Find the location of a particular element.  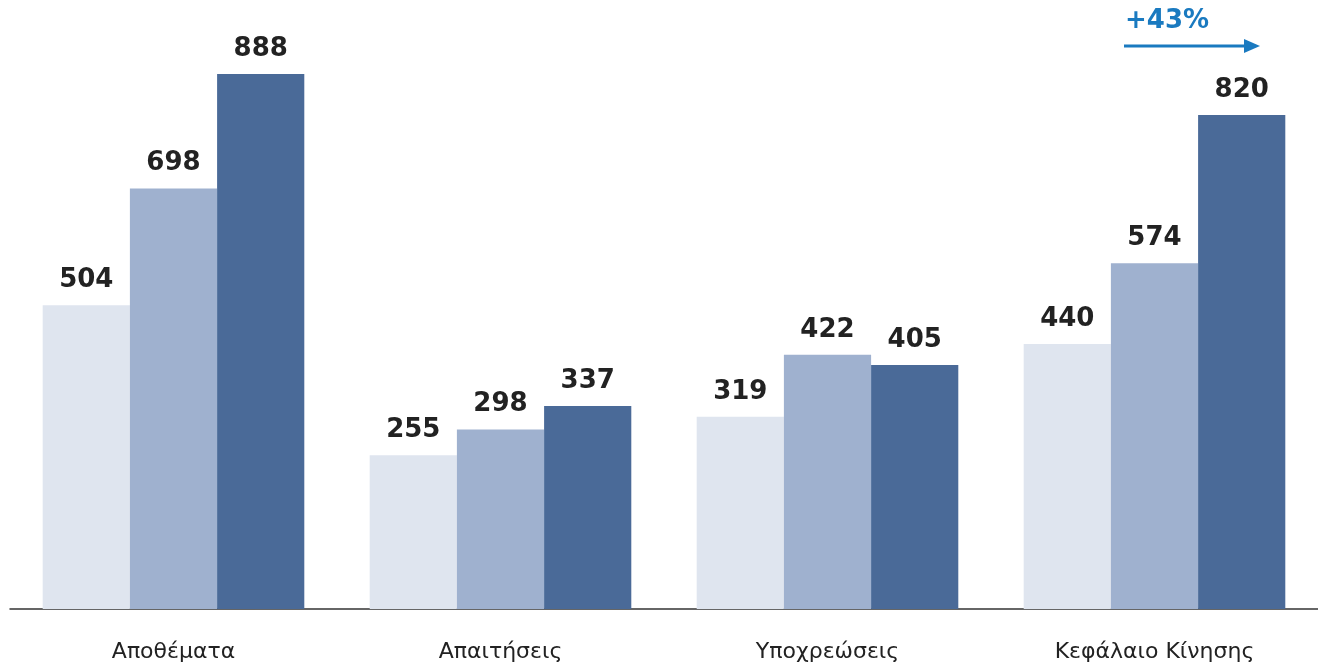

data-label: 440 is located at coordinates (1067, 316).